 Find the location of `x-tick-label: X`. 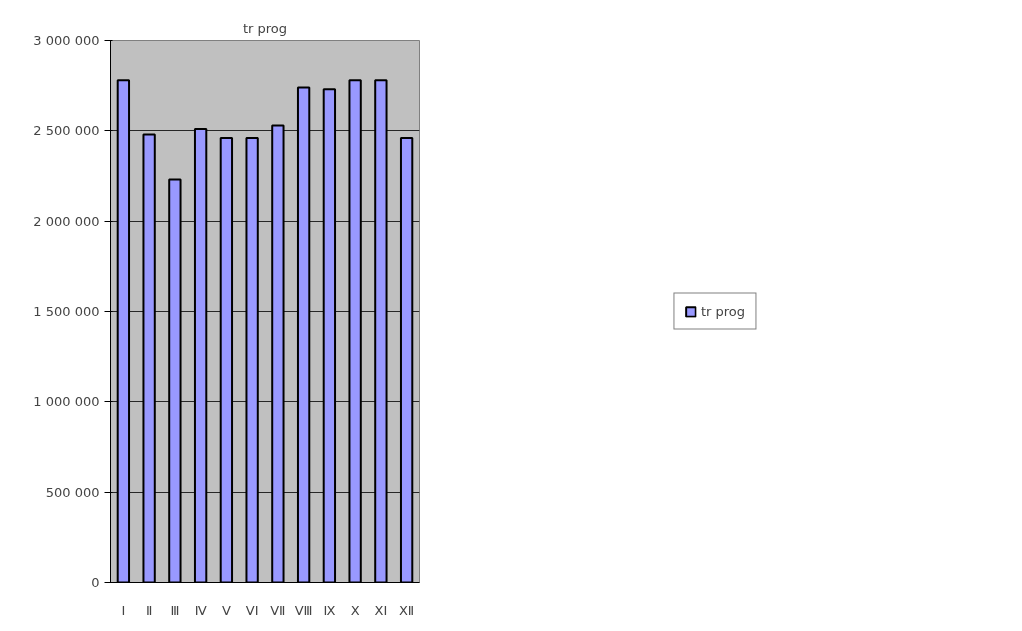

x-tick-label: X is located at coordinates (355, 610).